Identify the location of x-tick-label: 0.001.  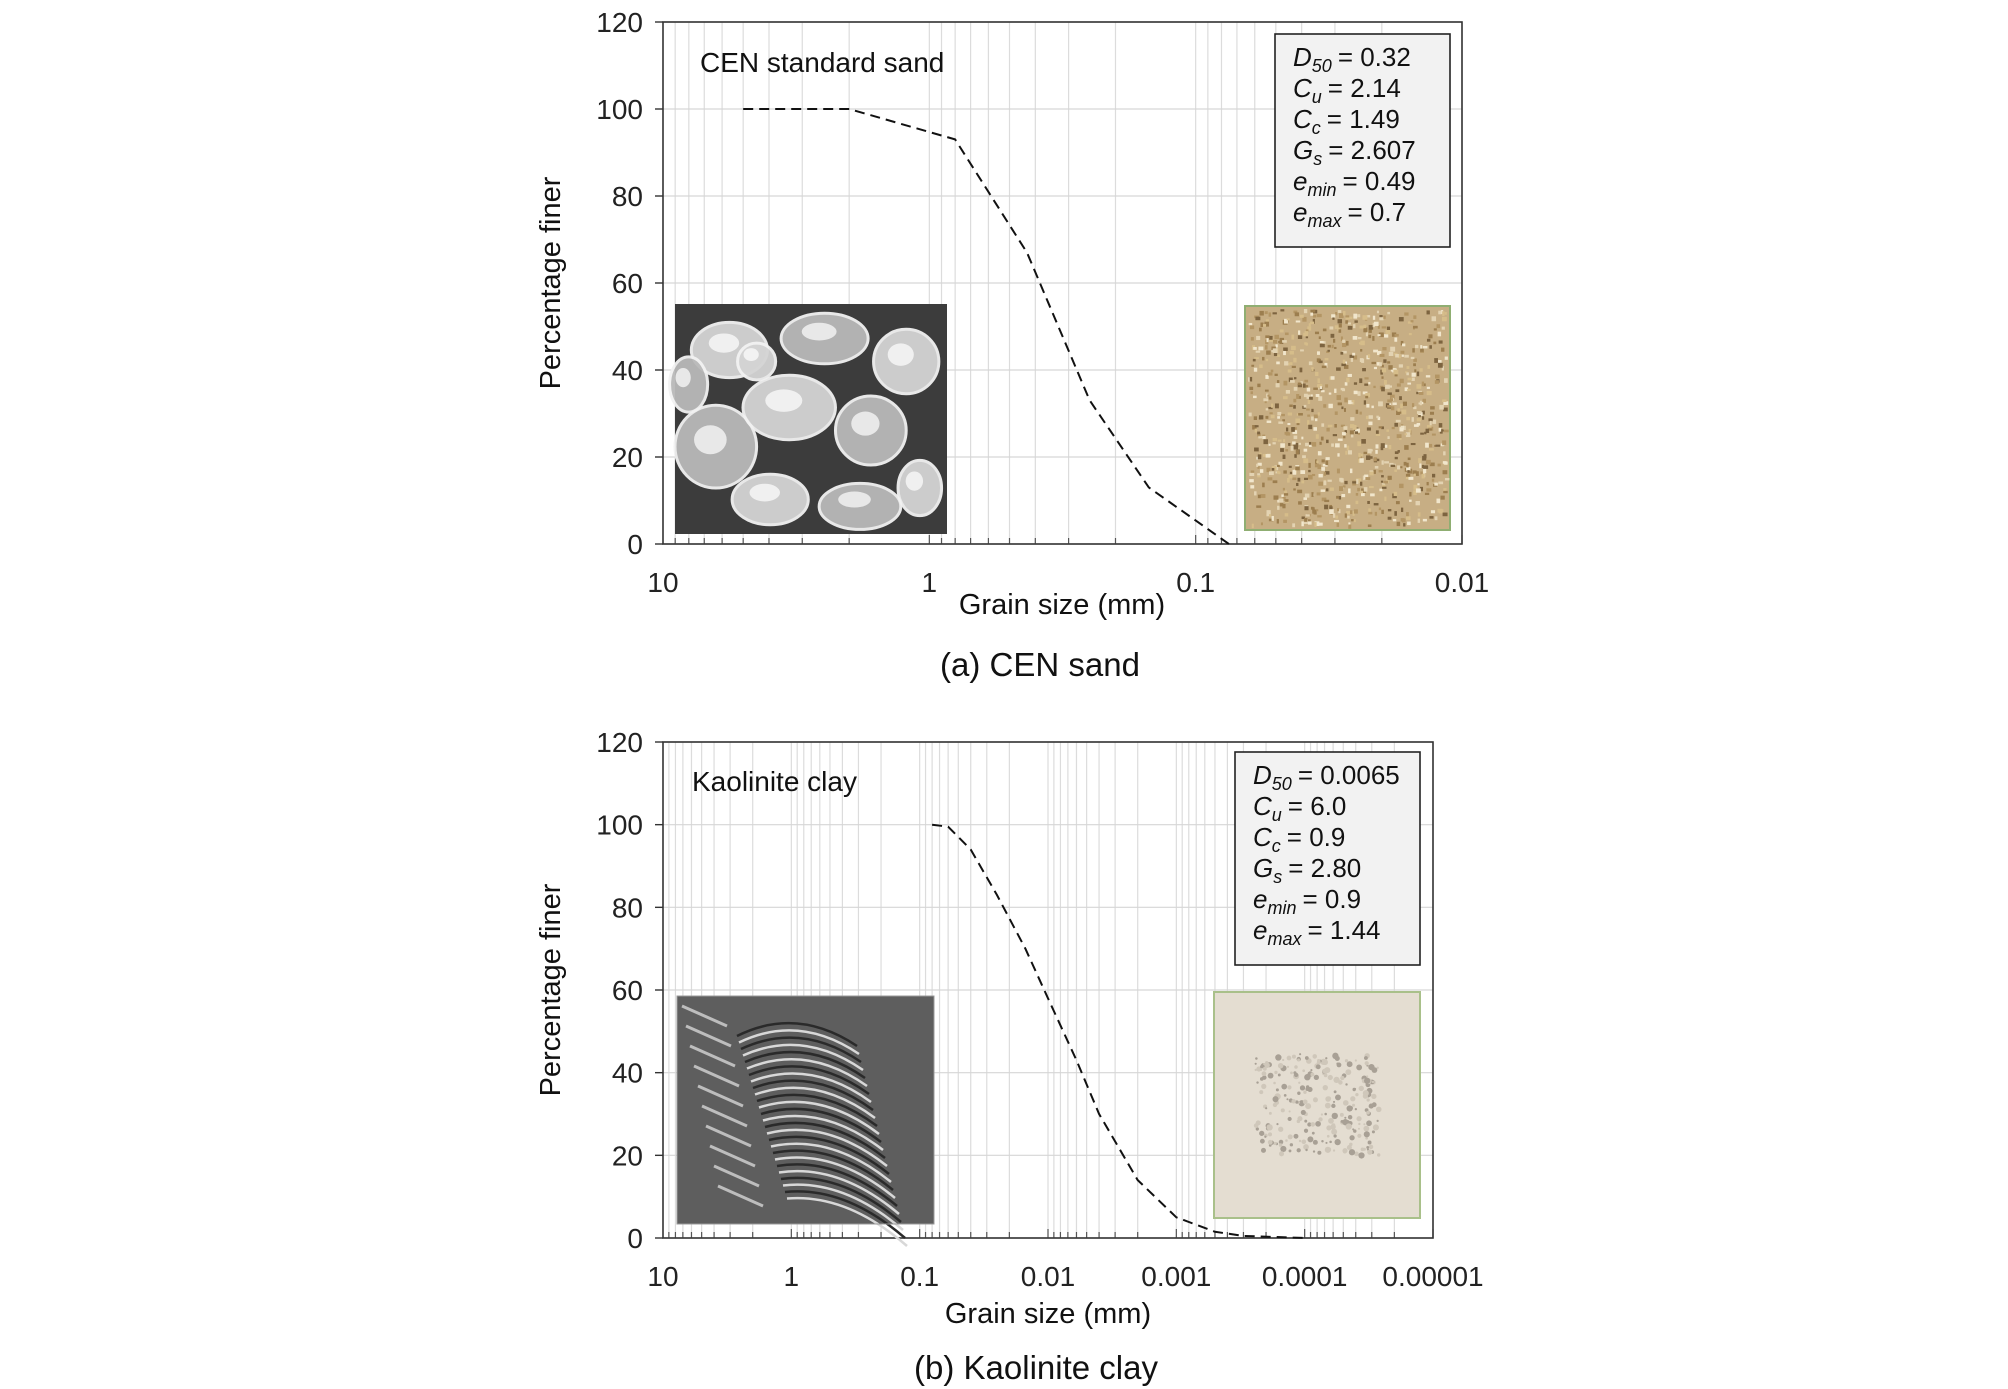
(1176, 1276).